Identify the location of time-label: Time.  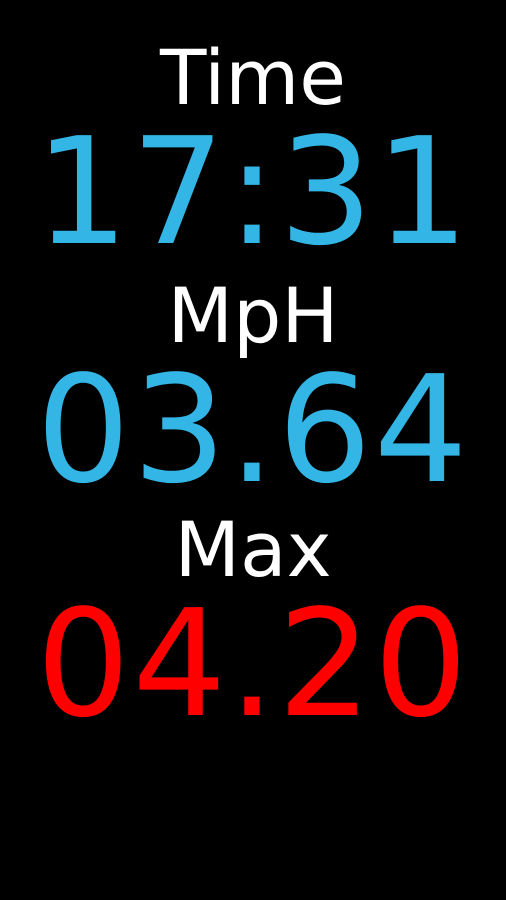
(253, 77).